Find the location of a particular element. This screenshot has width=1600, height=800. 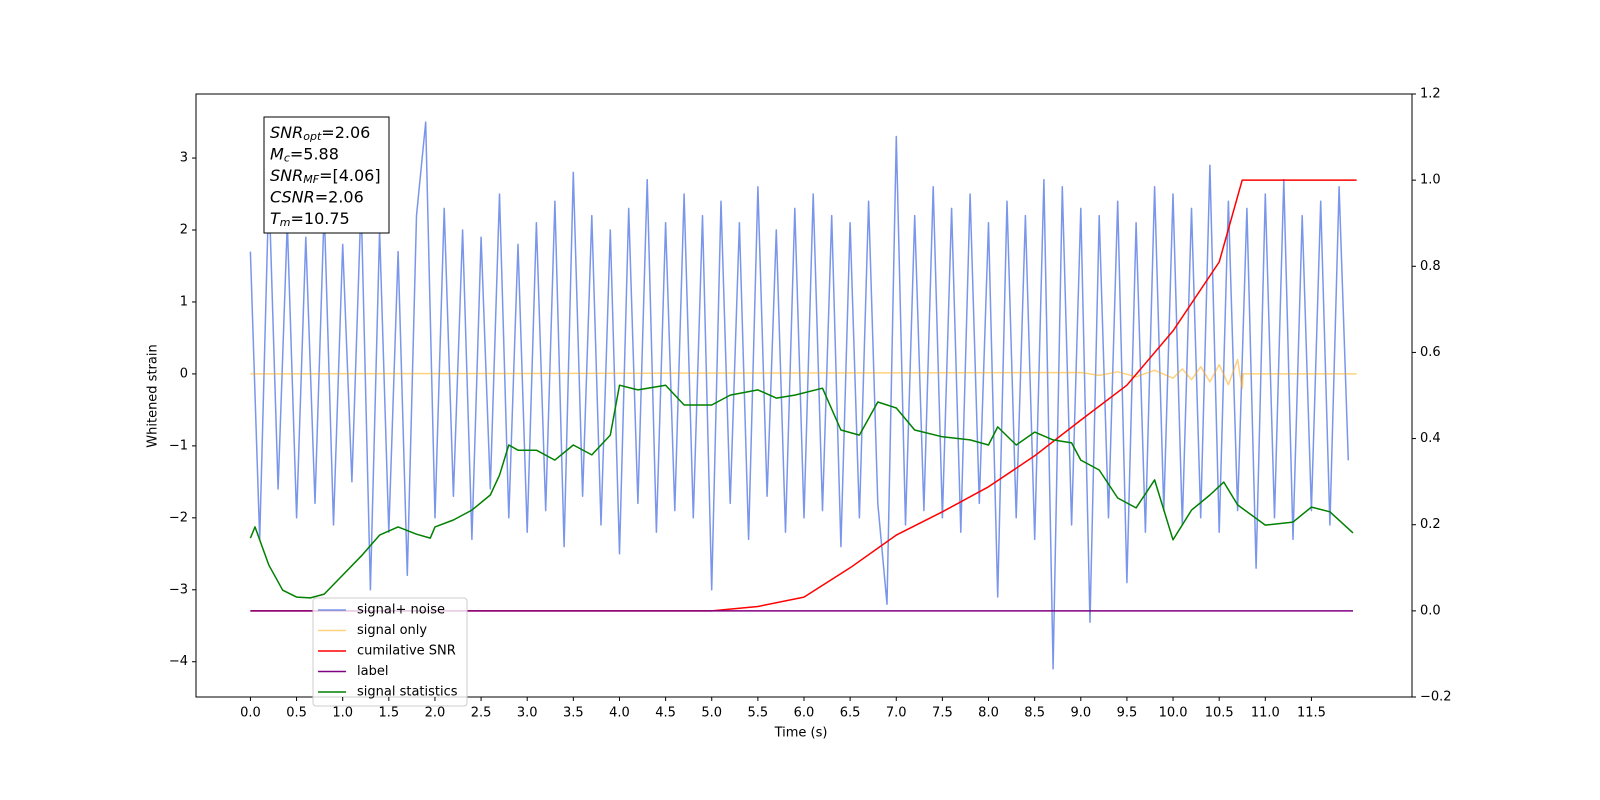

y-tick-label: 0 is located at coordinates (184, 373).